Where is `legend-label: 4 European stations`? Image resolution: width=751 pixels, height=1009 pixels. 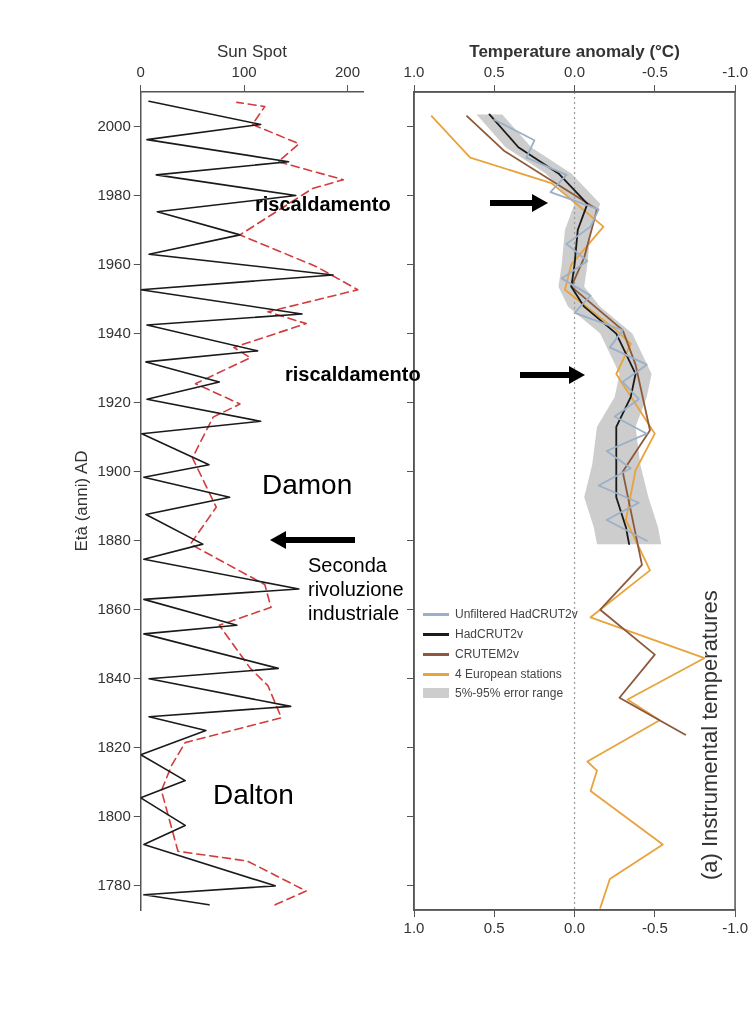
legend-label: 4 European stations is located at coordinates (508, 674).